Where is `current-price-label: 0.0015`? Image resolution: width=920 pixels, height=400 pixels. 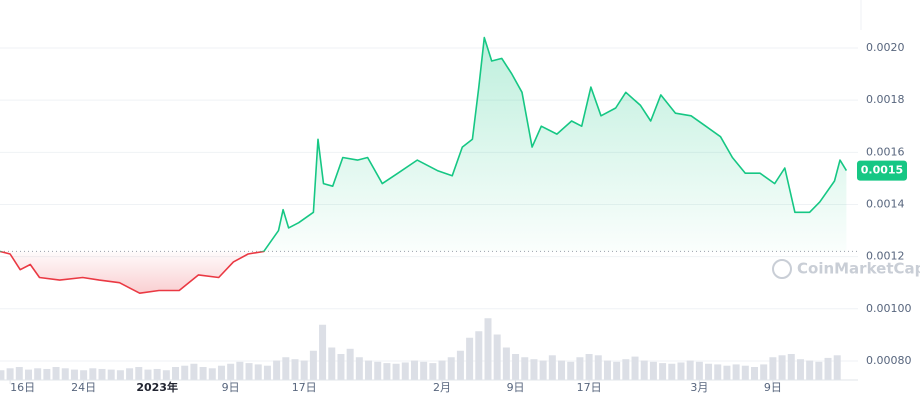
current-price-label: 0.0015 is located at coordinates (882, 170).